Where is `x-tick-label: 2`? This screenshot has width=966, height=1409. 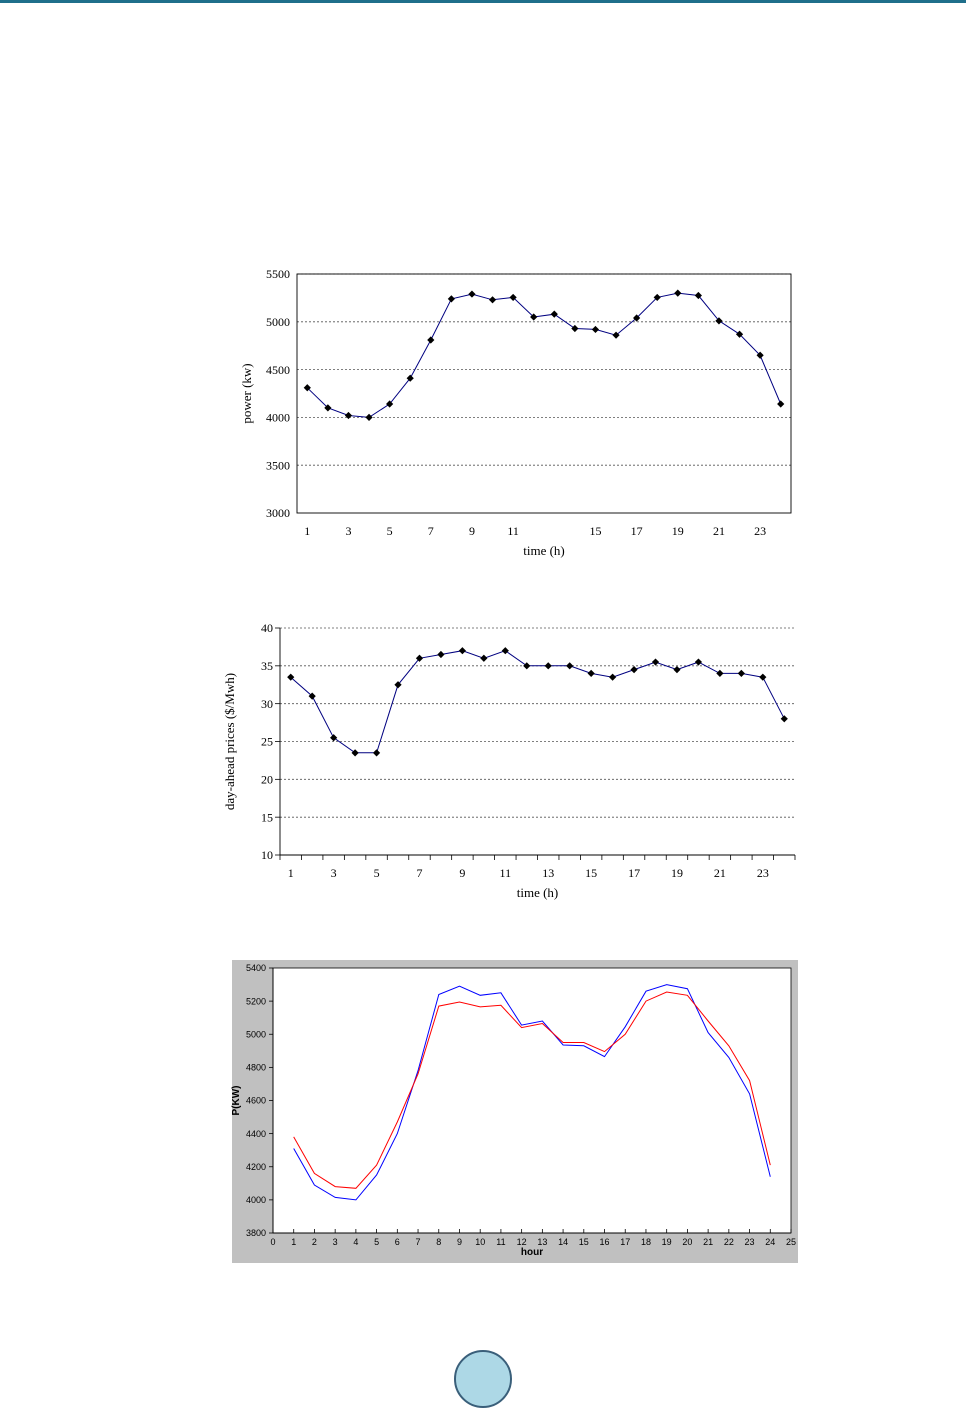
x-tick-label: 2 is located at coordinates (314, 1242).